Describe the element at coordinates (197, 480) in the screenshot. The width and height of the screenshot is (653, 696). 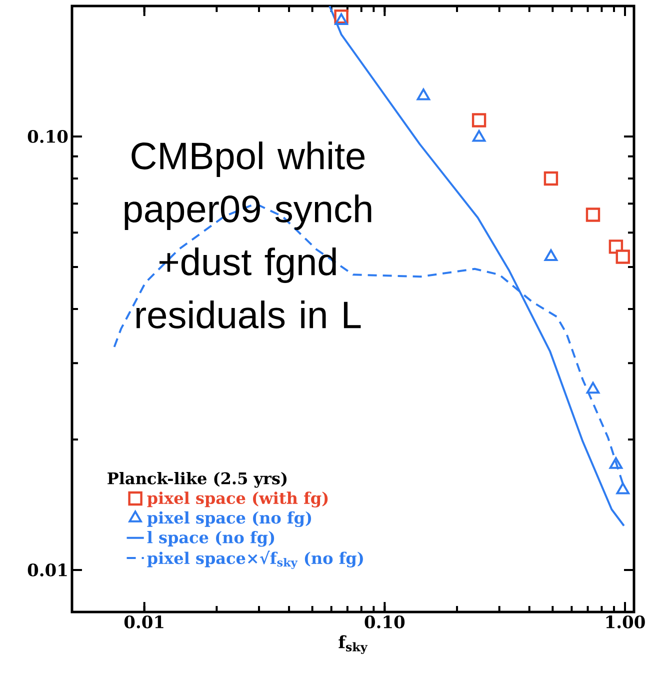
I see `legend-title: Planck-like (2.5 yrs)` at that location.